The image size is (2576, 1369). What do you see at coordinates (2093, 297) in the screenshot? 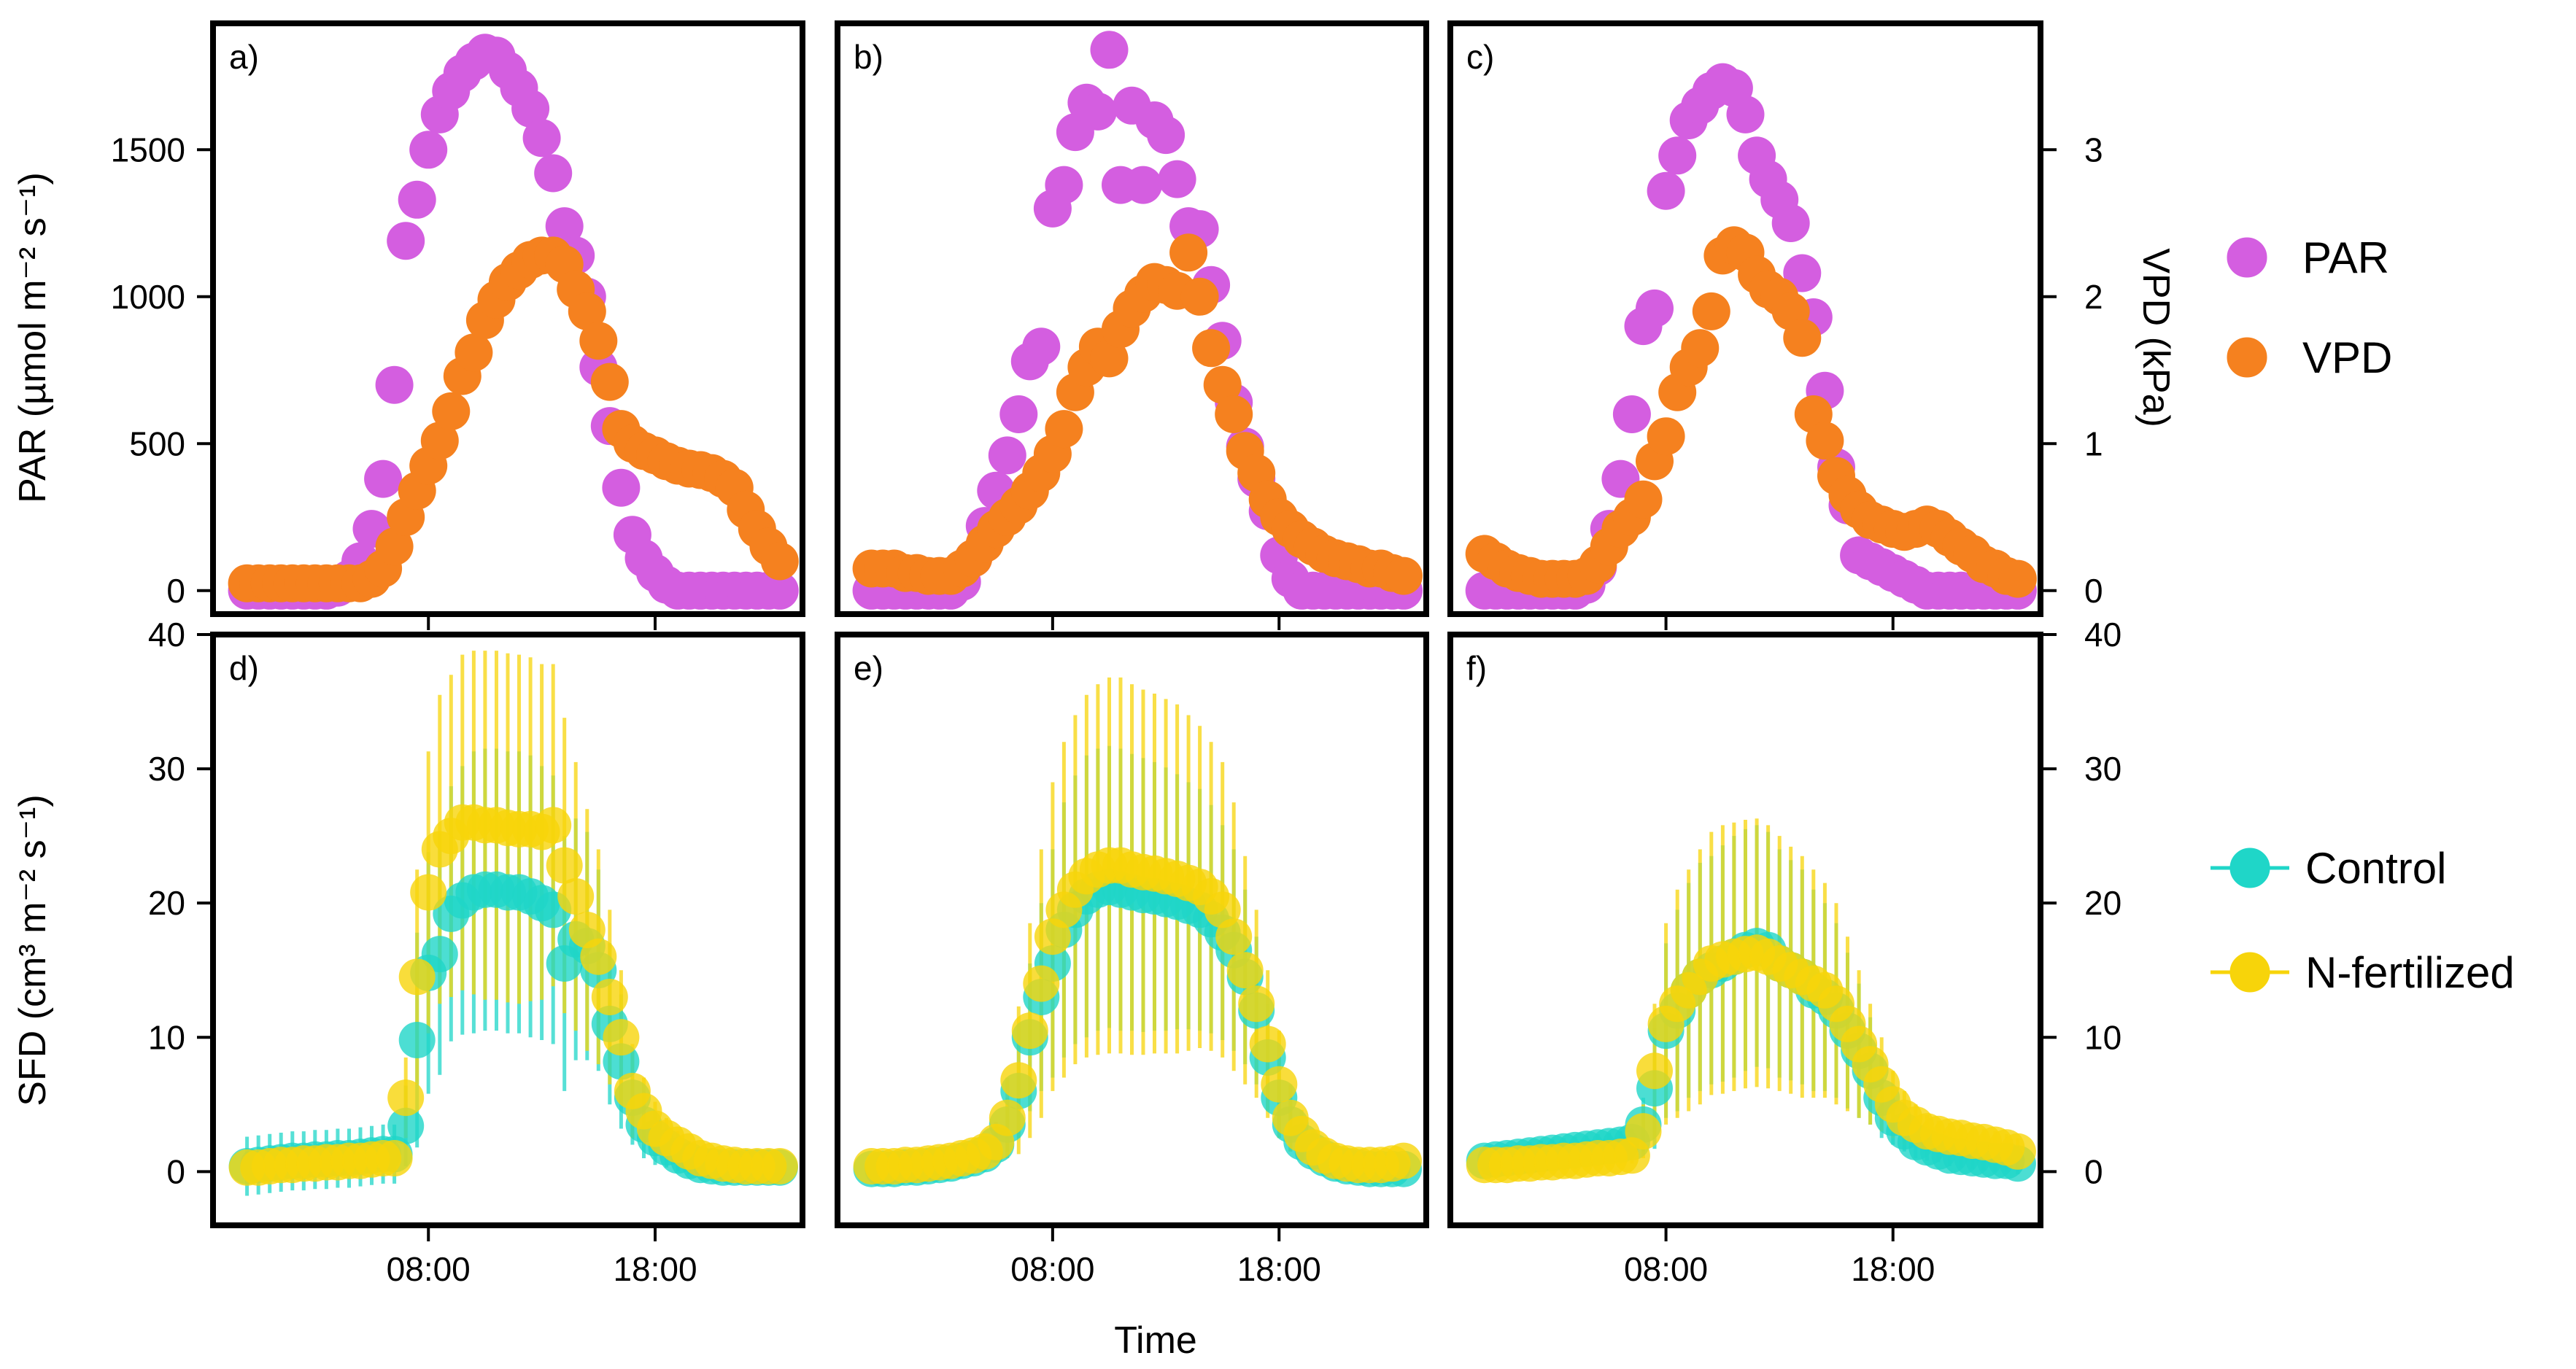
I see `y2-tick-label: 2` at bounding box center [2093, 297].